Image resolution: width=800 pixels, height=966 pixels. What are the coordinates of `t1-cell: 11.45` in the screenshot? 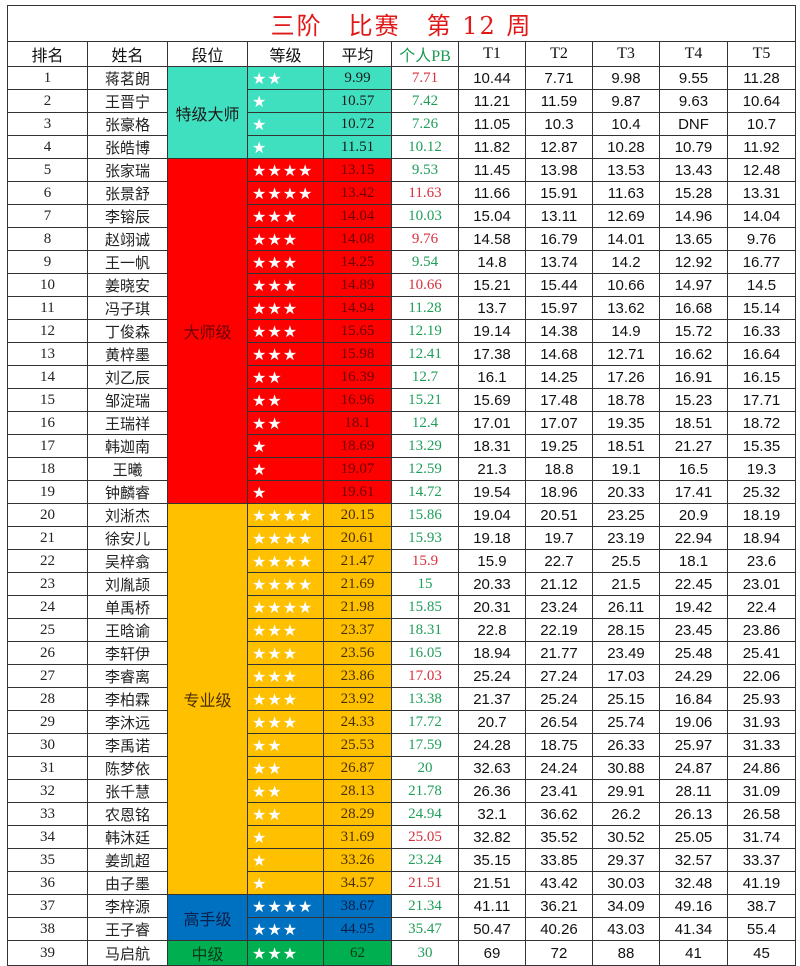 It's located at (492, 170).